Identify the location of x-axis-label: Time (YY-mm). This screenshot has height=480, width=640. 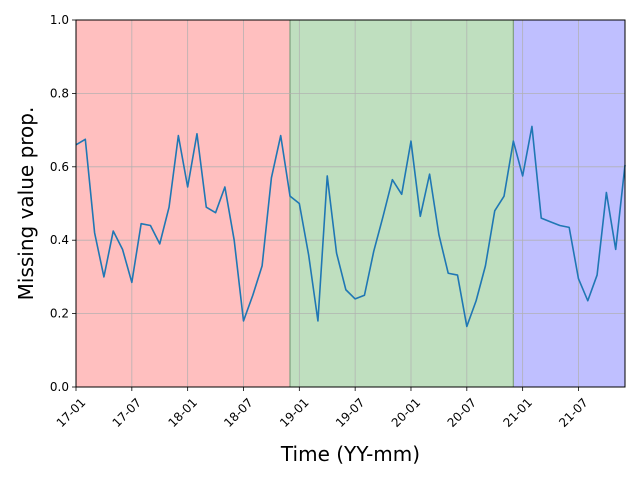
(350, 454).